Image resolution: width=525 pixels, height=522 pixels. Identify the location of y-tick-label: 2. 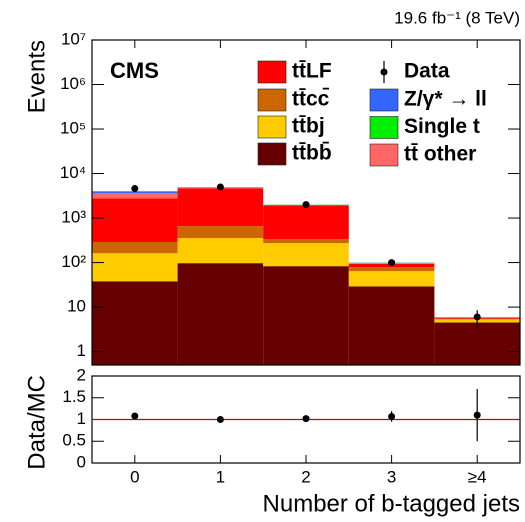
(81, 374).